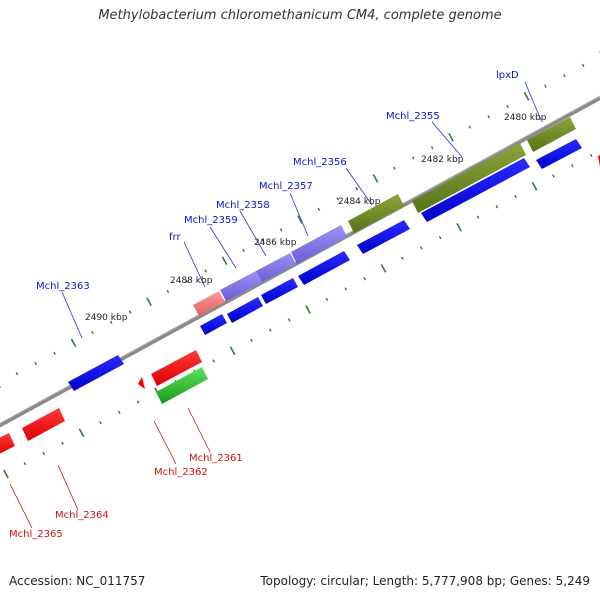 Image resolution: width=600 pixels, height=600 pixels. What do you see at coordinates (175, 237) in the screenshot?
I see `gene-label-frr: frr` at bounding box center [175, 237].